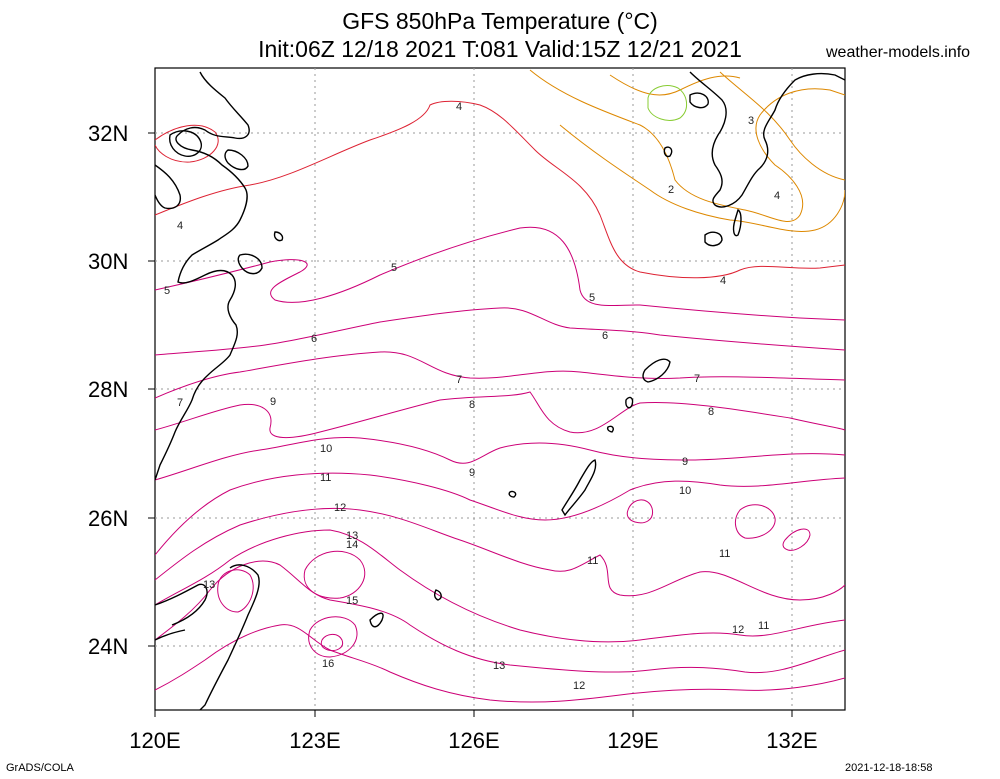  I want to click on contour-label: 14, so click(352, 545).